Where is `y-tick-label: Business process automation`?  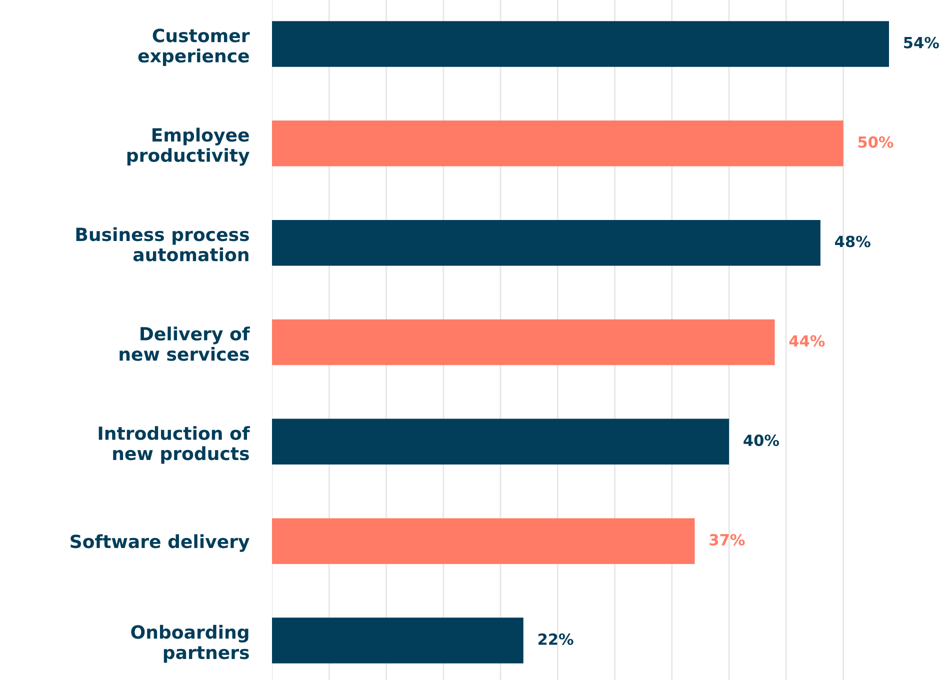 y-tick-label: Business process automation is located at coordinates (162, 244).